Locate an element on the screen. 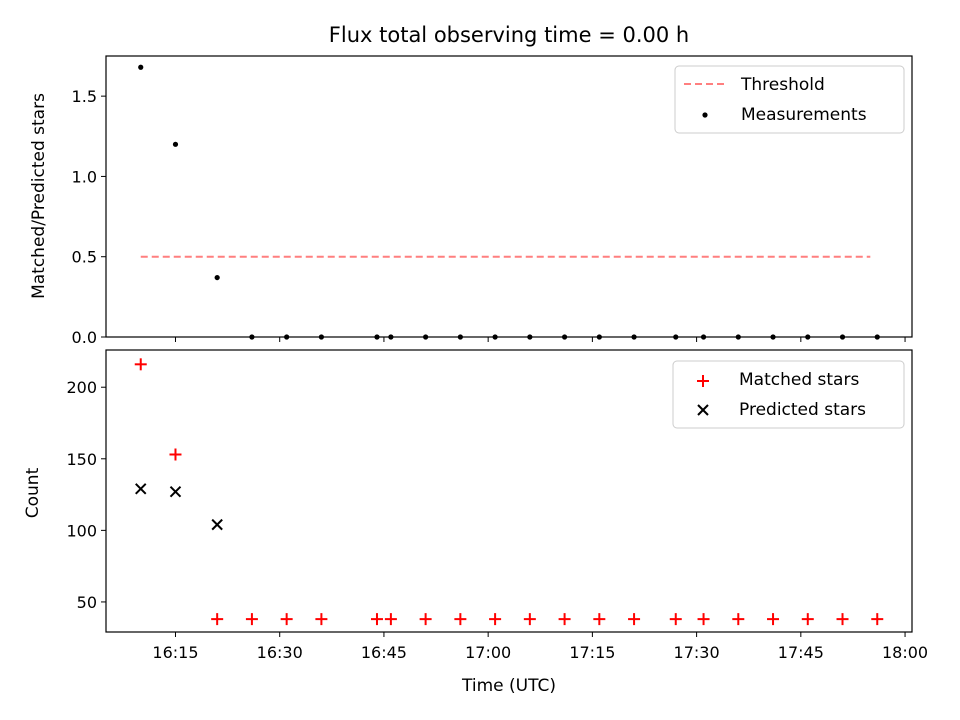 This screenshot has height=720, width=960. legend-predicted-label: Predicted stars is located at coordinates (802, 410).